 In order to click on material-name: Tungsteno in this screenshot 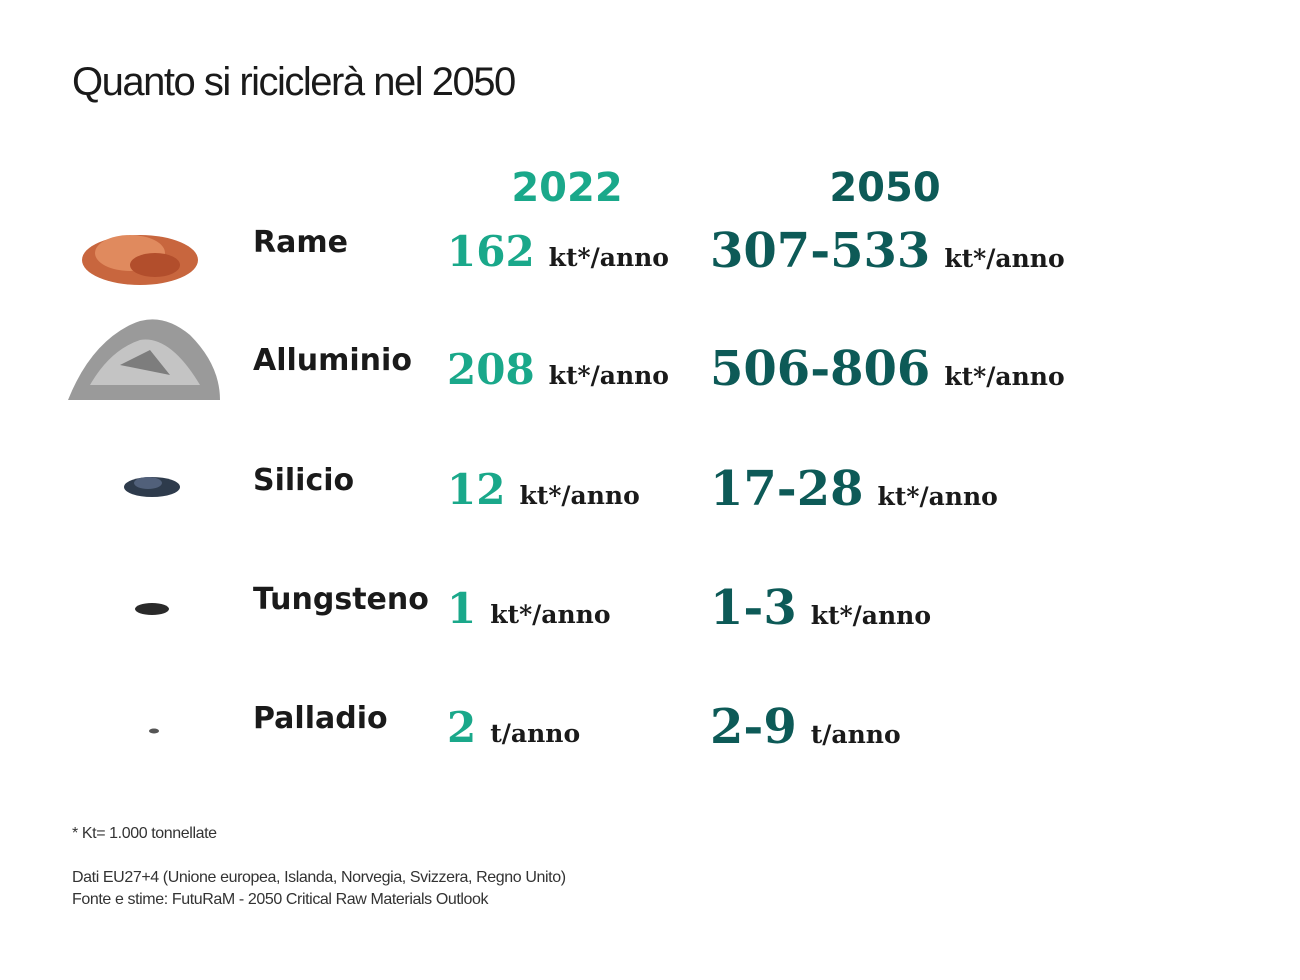, I will do `click(341, 599)`.